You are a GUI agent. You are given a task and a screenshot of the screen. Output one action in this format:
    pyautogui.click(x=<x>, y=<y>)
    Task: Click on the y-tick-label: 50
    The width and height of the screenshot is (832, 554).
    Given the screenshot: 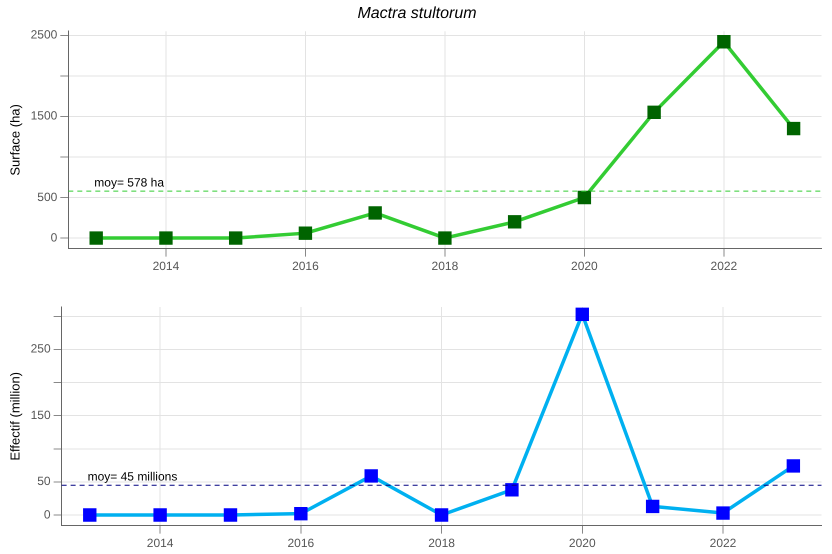 What is the action you would take?
    pyautogui.click(x=44, y=481)
    